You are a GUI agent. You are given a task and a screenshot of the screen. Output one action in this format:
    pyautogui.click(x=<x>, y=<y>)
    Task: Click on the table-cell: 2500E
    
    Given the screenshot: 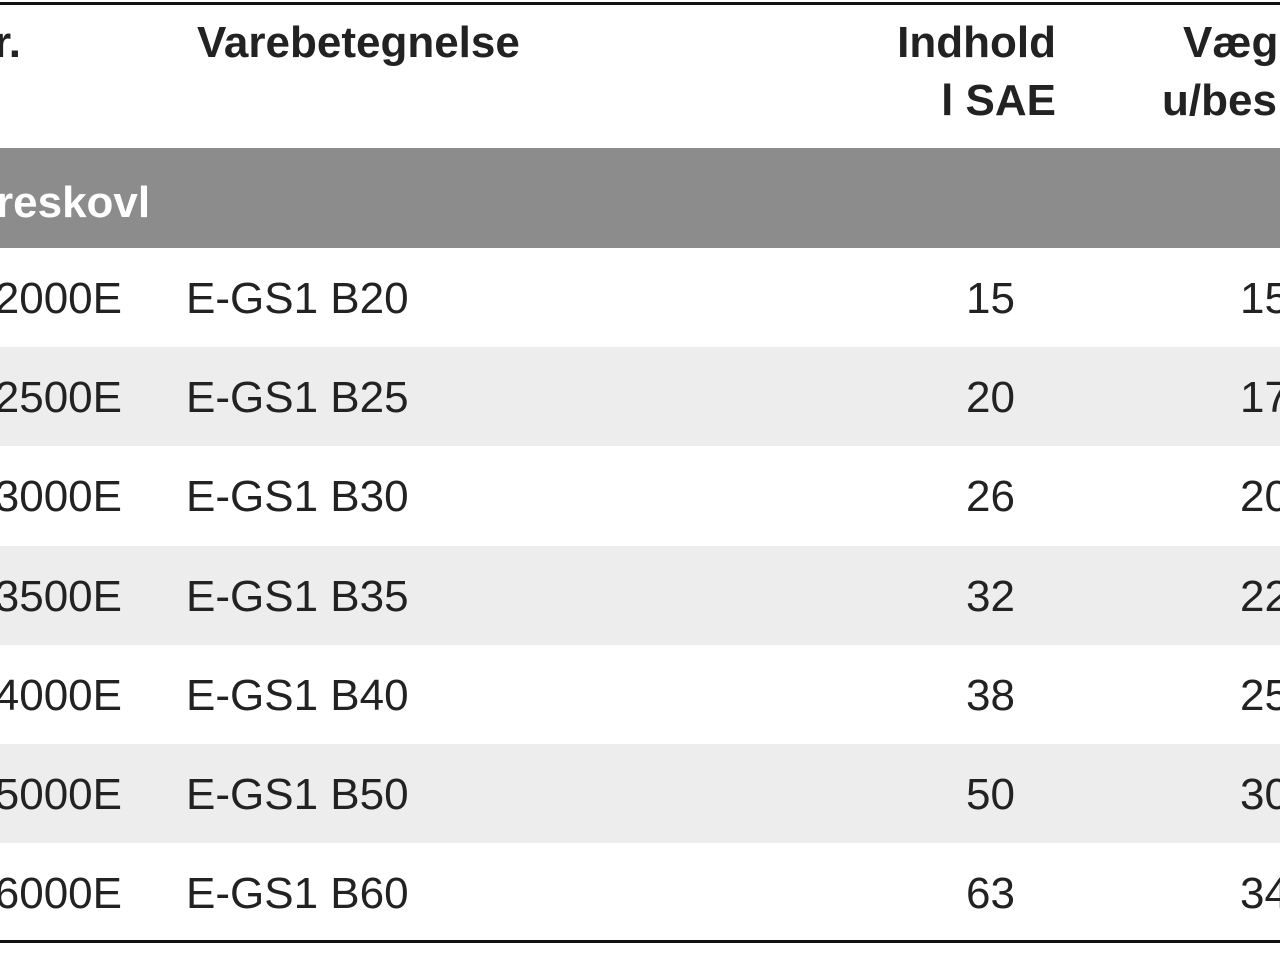 What is the action you would take?
    pyautogui.click(x=61, y=398)
    